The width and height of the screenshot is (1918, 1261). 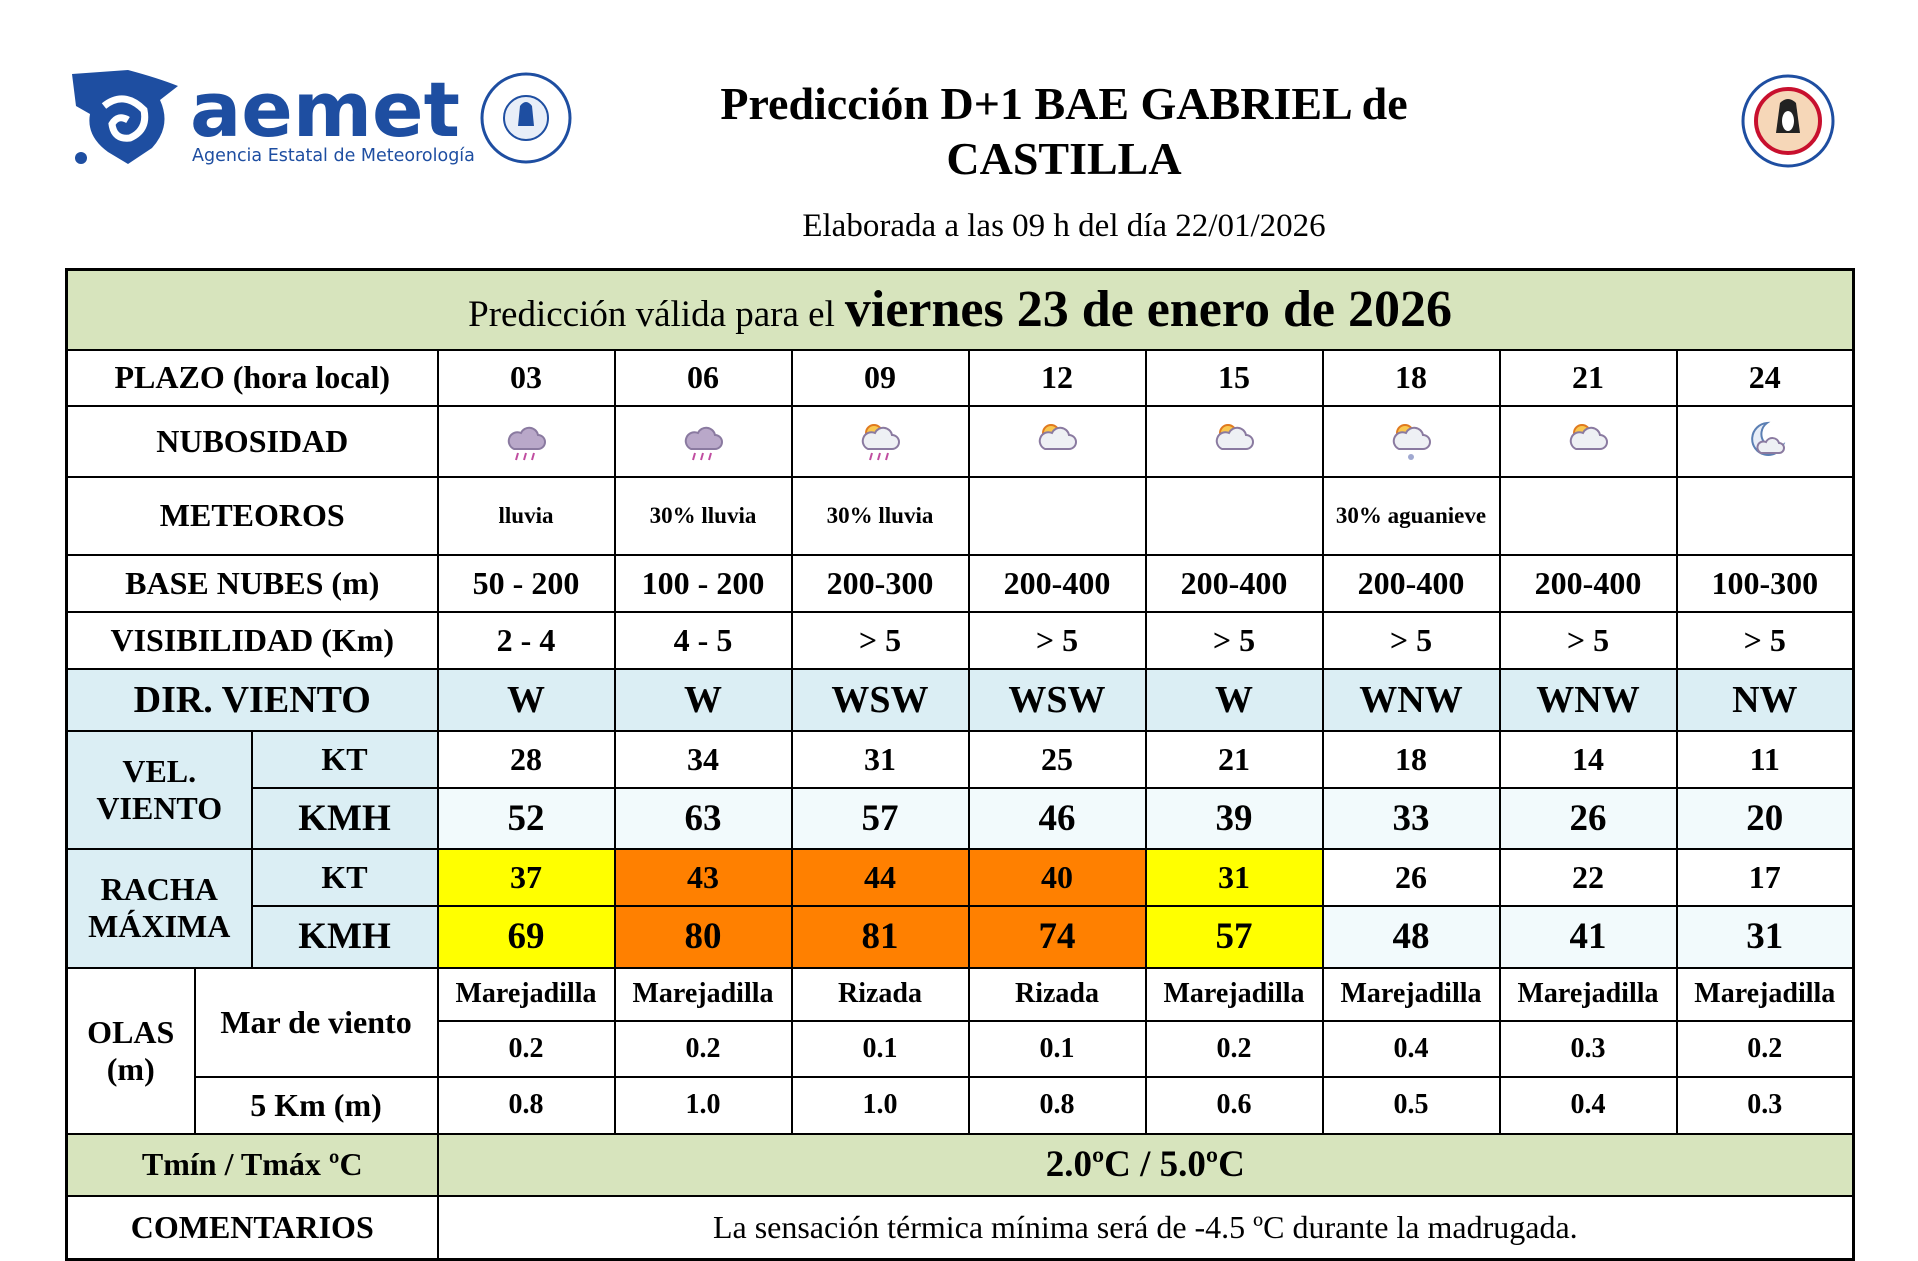 What do you see at coordinates (252, 1164) in the screenshot?
I see `row-label: Tmín / Tmáx ºC` at bounding box center [252, 1164].